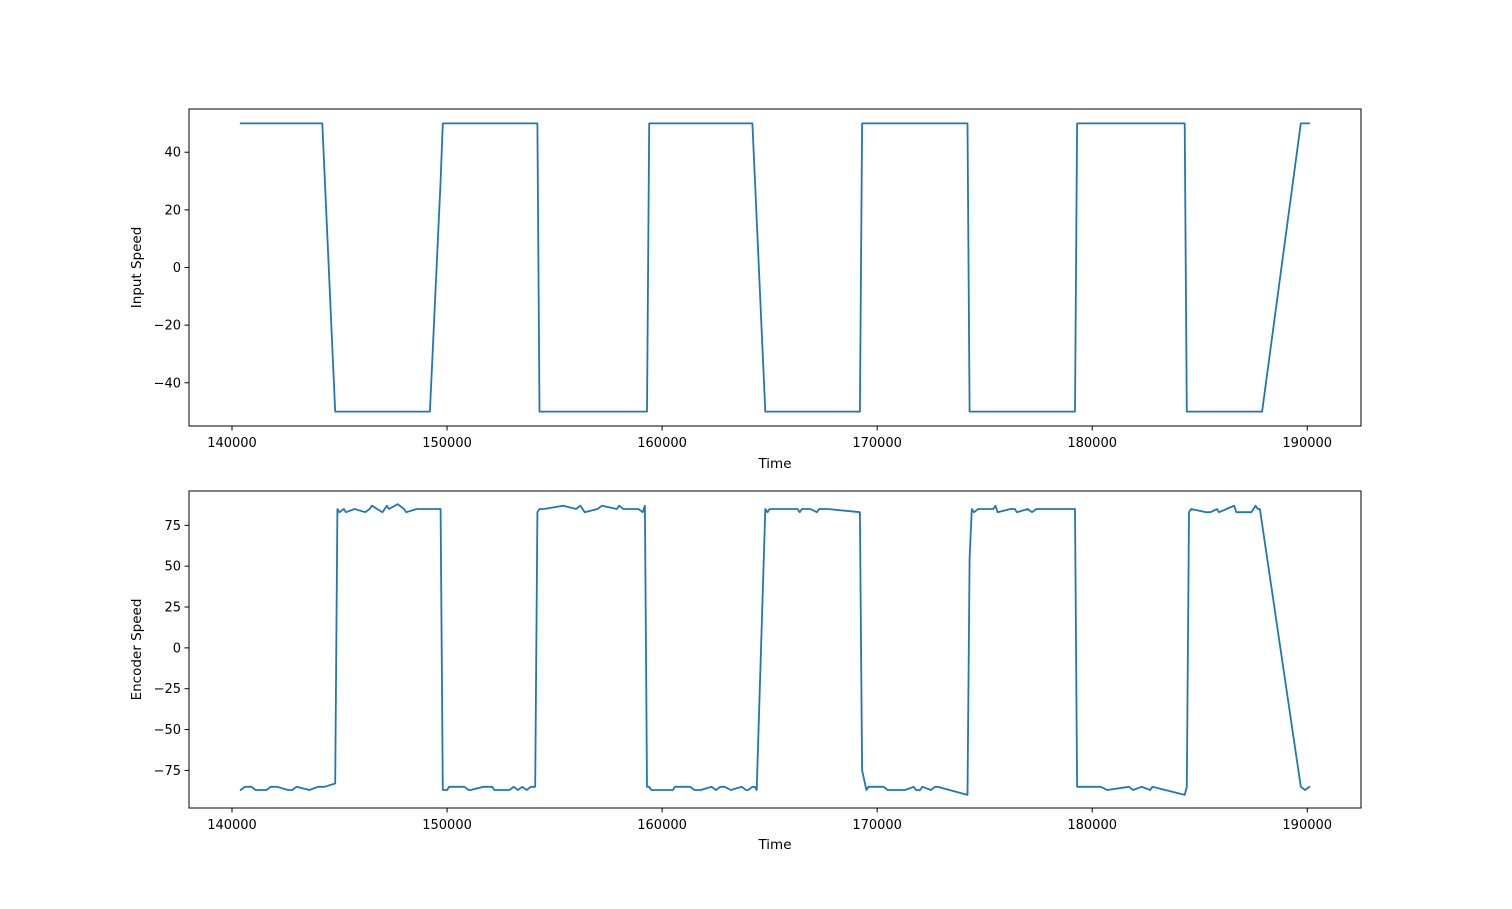 The image size is (1512, 909). I want to click on input-speed-y-axis-label: Input Speed, so click(137, 268).